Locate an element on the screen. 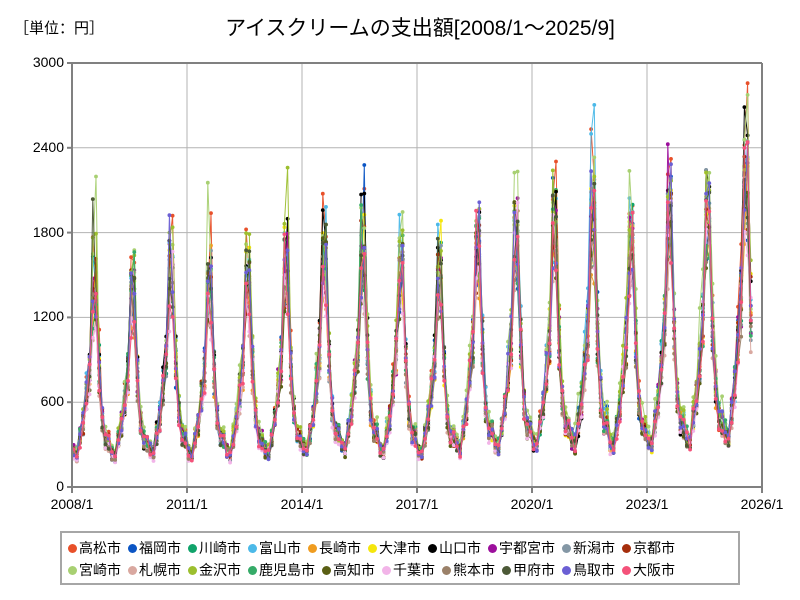 The image size is (800, 600). legend-item: 大阪市 is located at coordinates (648, 570).